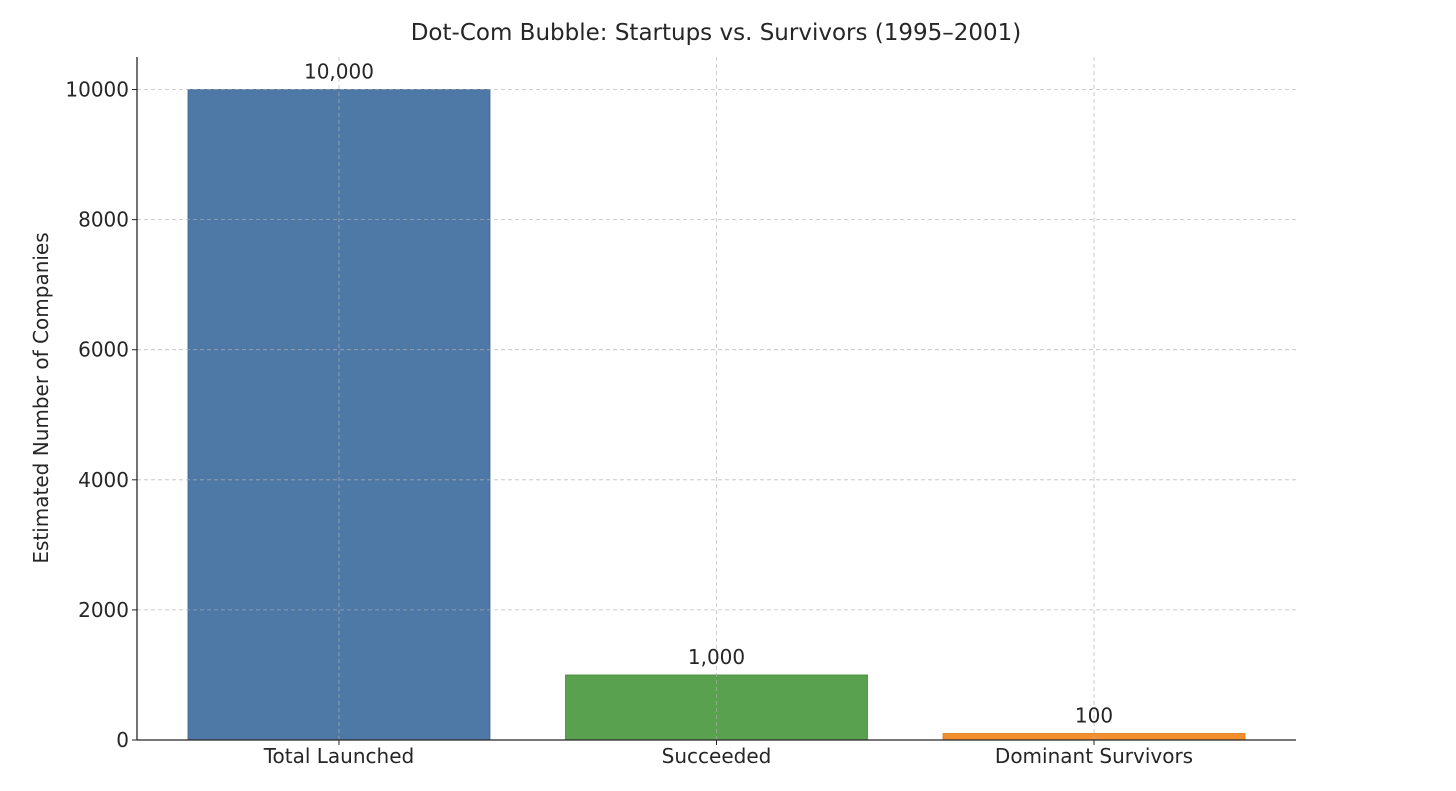 The height and width of the screenshot is (791, 1456). I want to click on bar-value-label: 10,000, so click(339, 72).